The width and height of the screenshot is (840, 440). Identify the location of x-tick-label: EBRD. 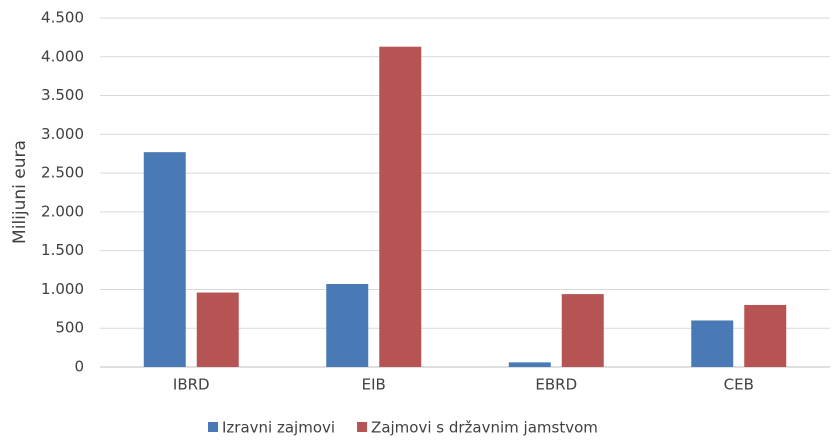
(556, 385).